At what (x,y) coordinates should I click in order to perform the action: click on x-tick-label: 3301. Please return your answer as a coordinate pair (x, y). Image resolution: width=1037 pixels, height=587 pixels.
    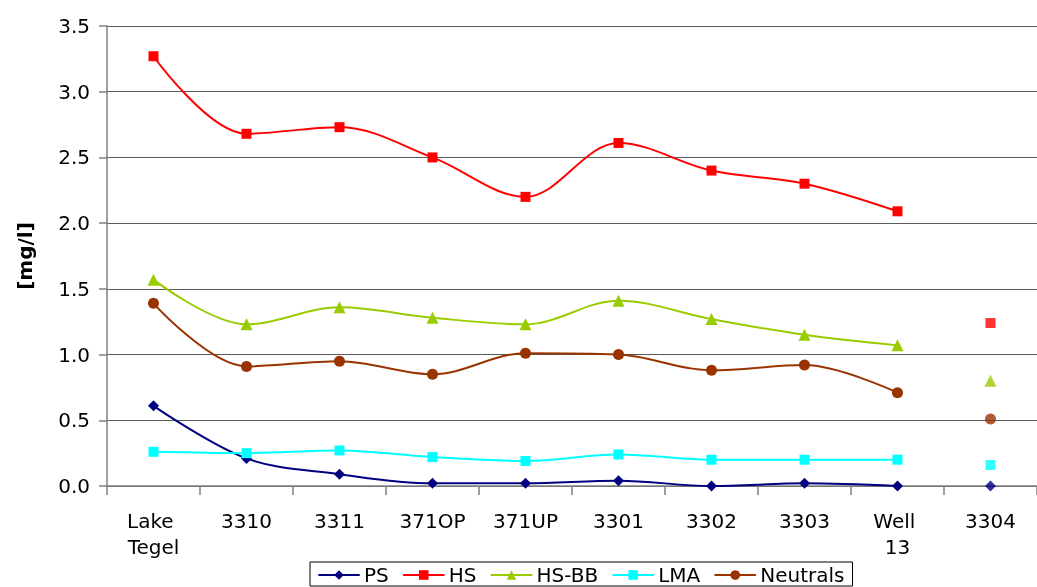
    Looking at the image, I should click on (618, 521).